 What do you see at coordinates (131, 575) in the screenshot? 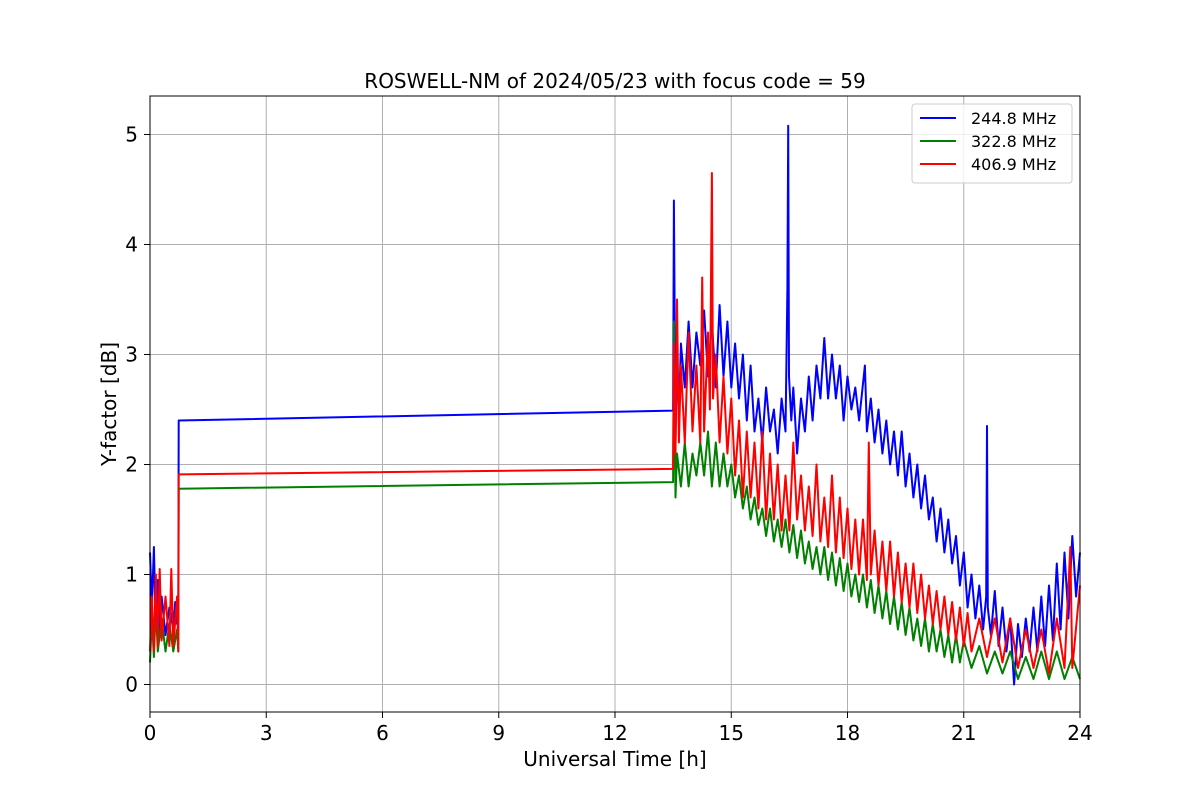
I see `y-tick-label: 1` at bounding box center [131, 575].